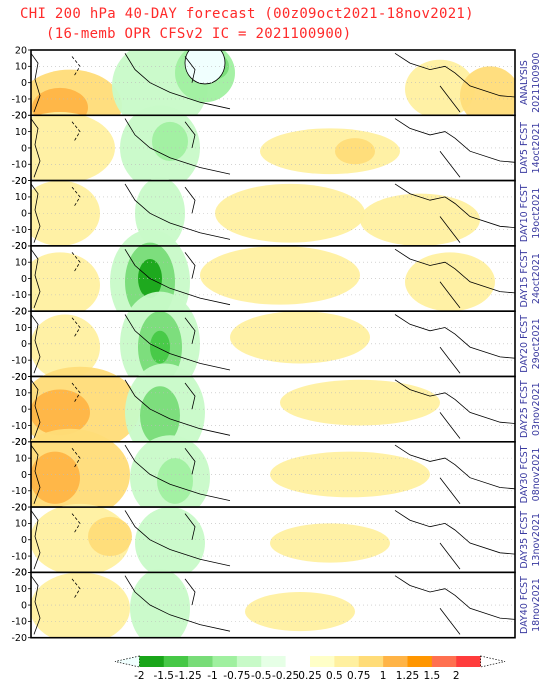 The width and height of the screenshot is (548, 698). What do you see at coordinates (536, 147) in the screenshot?
I see `panel-date: 14oct2021` at bounding box center [536, 147].